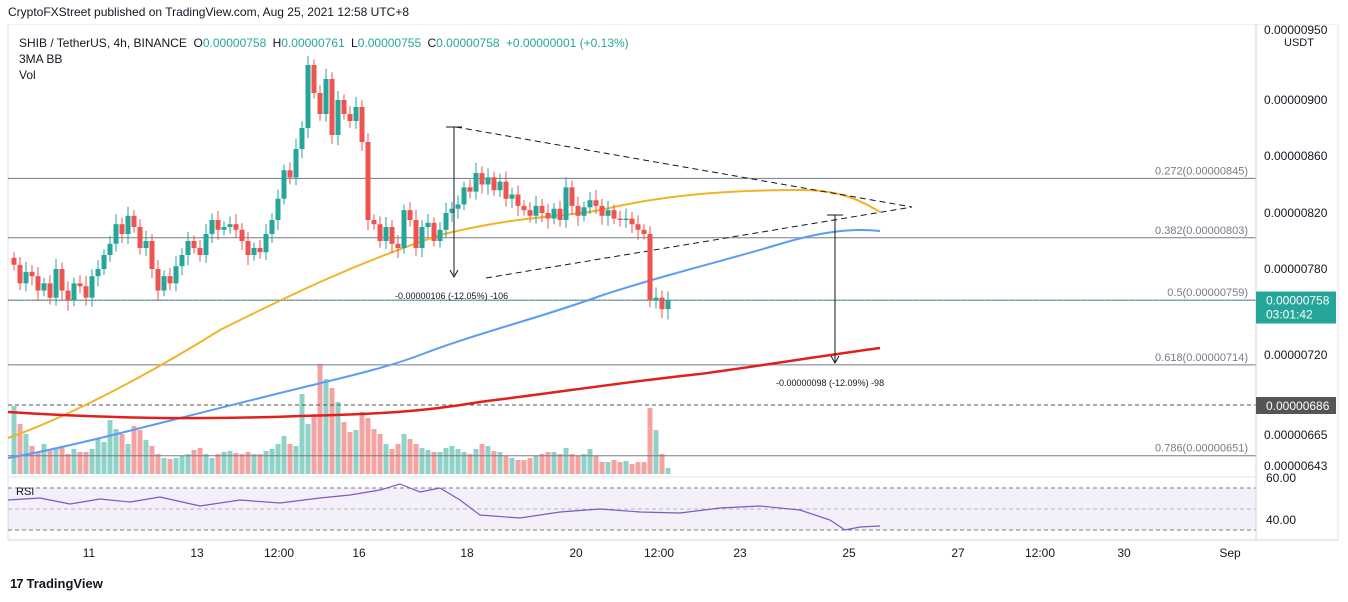 The width and height of the screenshot is (1348, 602). What do you see at coordinates (740, 553) in the screenshot?
I see `time-tick-label: 23` at bounding box center [740, 553].